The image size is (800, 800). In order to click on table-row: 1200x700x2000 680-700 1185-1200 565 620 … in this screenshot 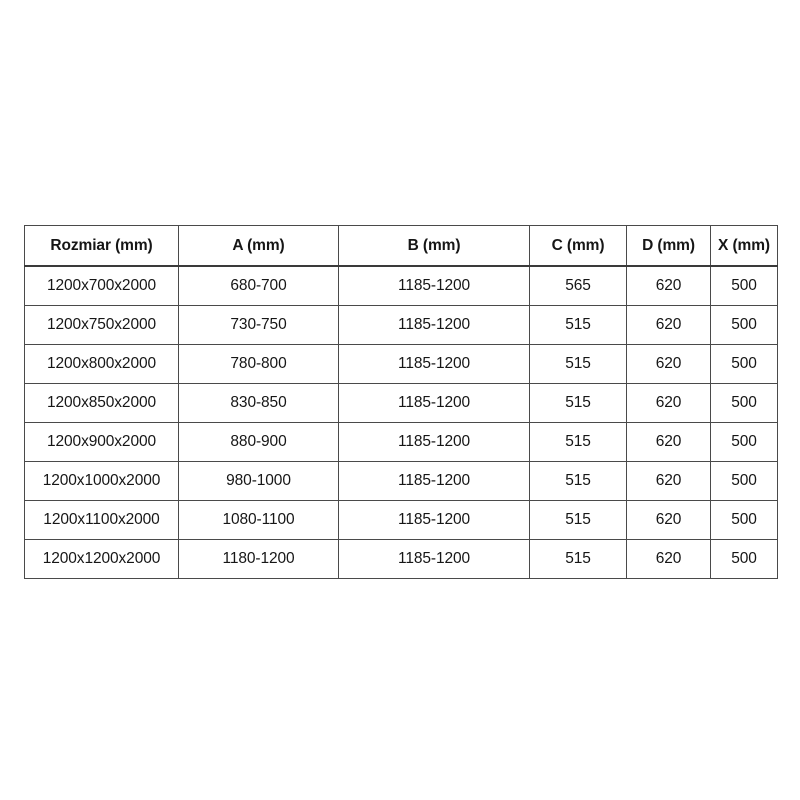, I will do `click(401, 285)`.